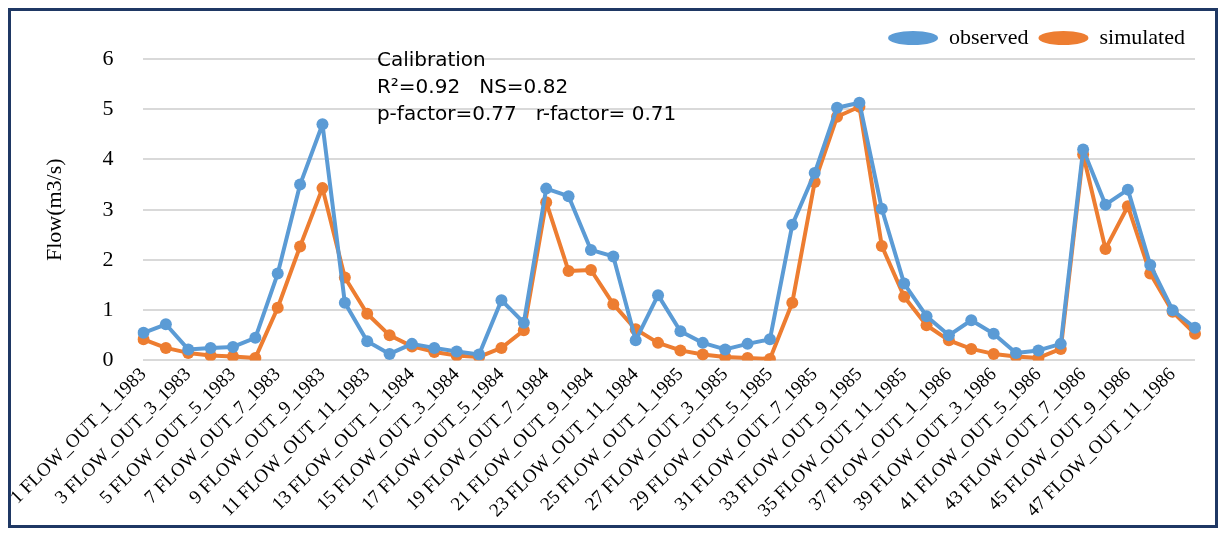 The image size is (1232, 542). What do you see at coordinates (108, 158) in the screenshot?
I see `y-tick-label: 4` at bounding box center [108, 158].